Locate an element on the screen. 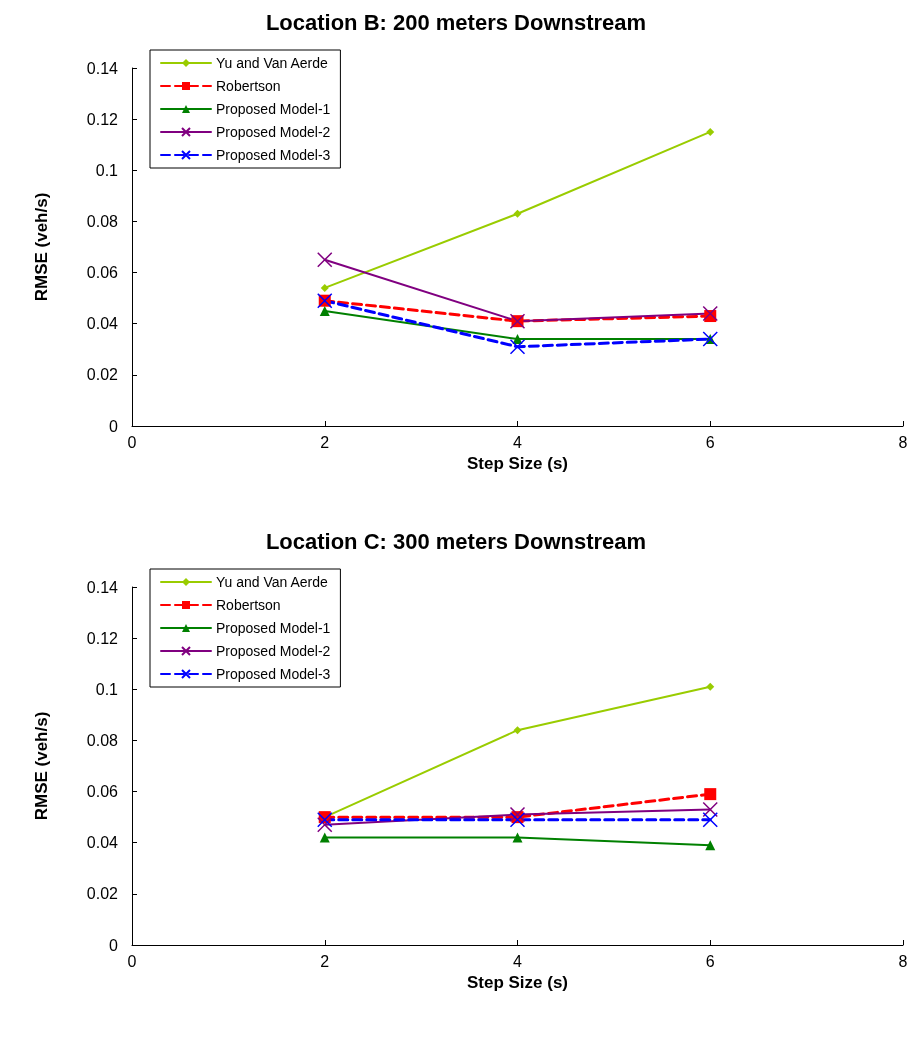 The height and width of the screenshot is (1038, 912). chart-title: Location C: 300 meters Downstream is located at coordinates (456, 541).